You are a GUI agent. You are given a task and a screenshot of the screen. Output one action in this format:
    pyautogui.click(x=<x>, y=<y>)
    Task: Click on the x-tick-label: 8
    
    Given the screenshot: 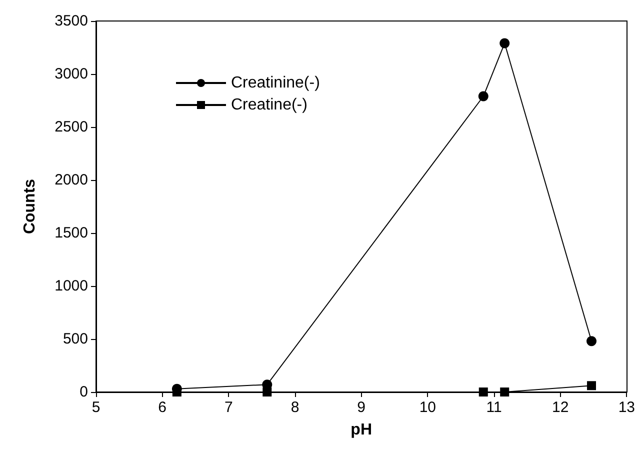 What is the action you would take?
    pyautogui.click(x=295, y=407)
    